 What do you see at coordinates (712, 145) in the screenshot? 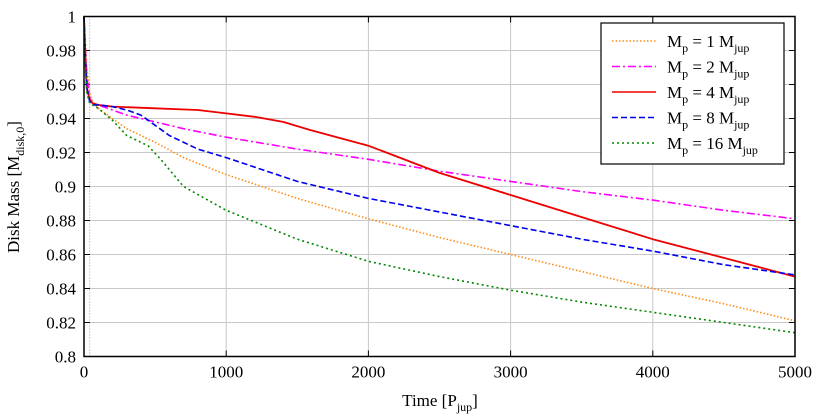
I see `legend-label-5: Mp = 16 Mjup` at bounding box center [712, 145].